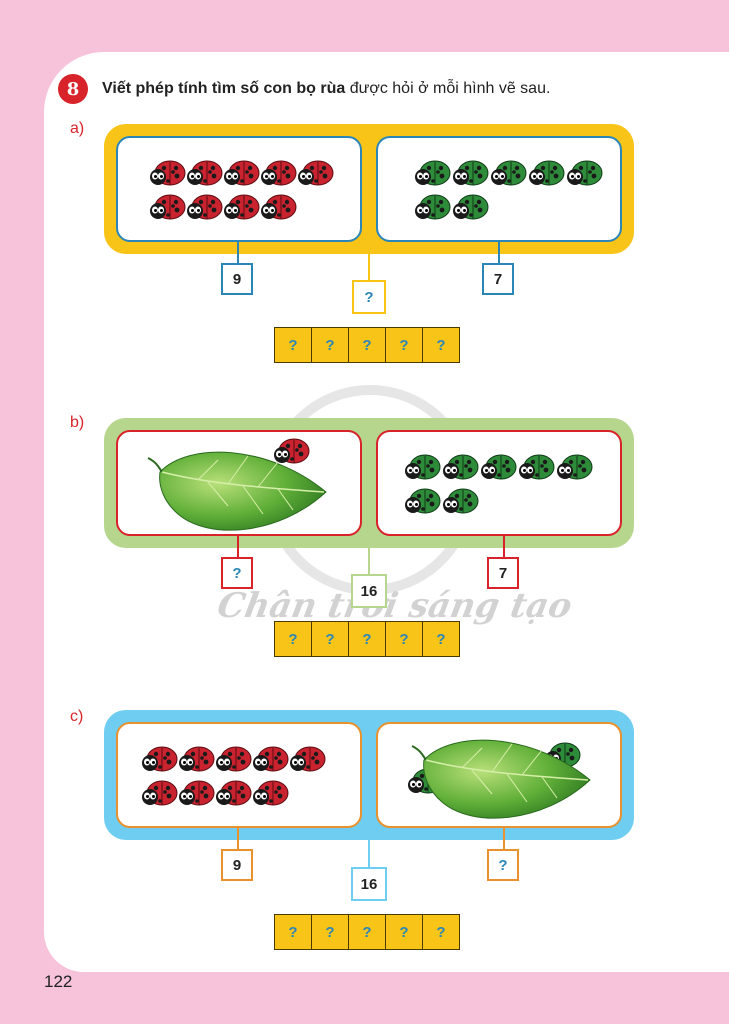  What do you see at coordinates (369, 483) in the screenshot?
I see `part-b-frame` at bounding box center [369, 483].